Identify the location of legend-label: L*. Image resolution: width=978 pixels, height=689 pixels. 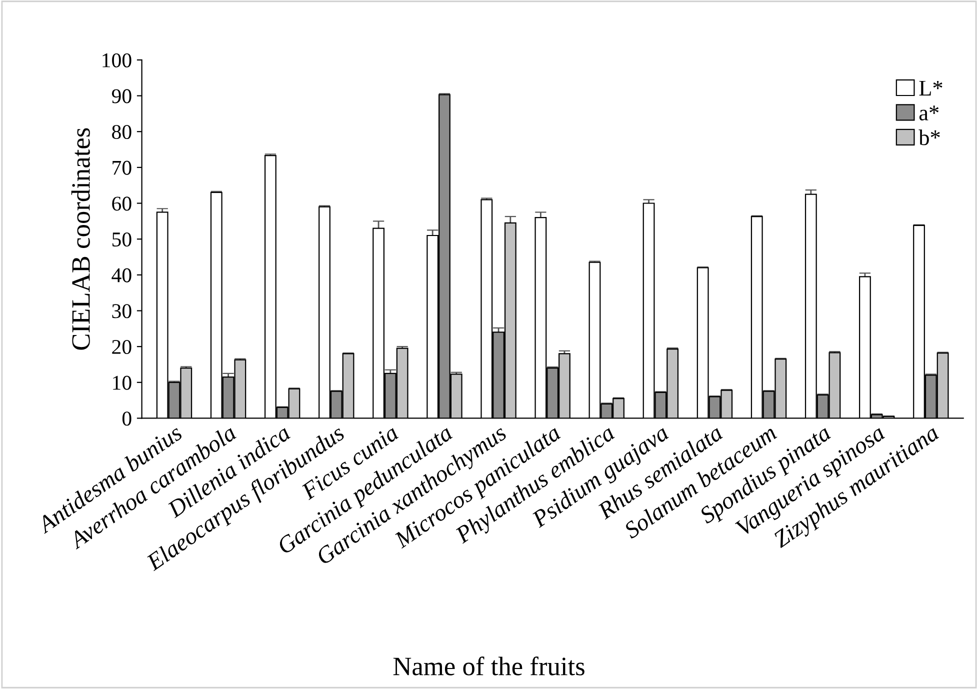
(930, 88).